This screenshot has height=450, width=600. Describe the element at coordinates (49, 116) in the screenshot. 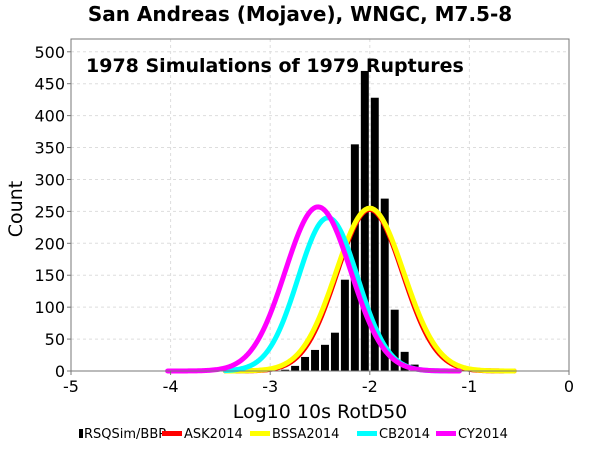

I see `y-tick-label: 400` at that location.